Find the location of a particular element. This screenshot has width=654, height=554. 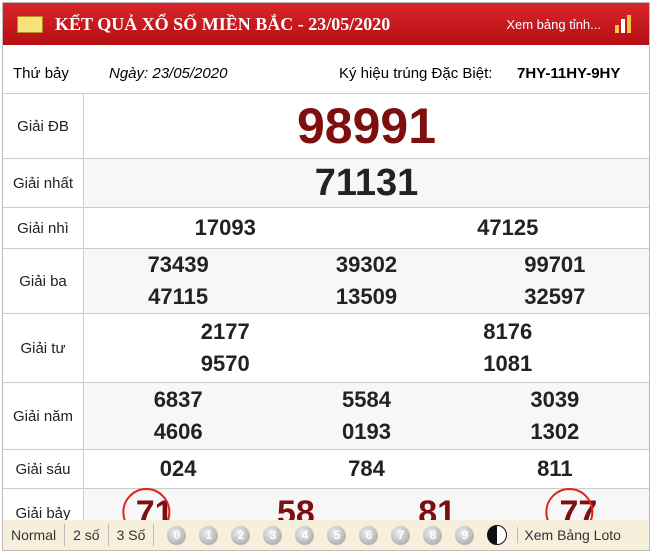

digit-button: 5 is located at coordinates (337, 535).